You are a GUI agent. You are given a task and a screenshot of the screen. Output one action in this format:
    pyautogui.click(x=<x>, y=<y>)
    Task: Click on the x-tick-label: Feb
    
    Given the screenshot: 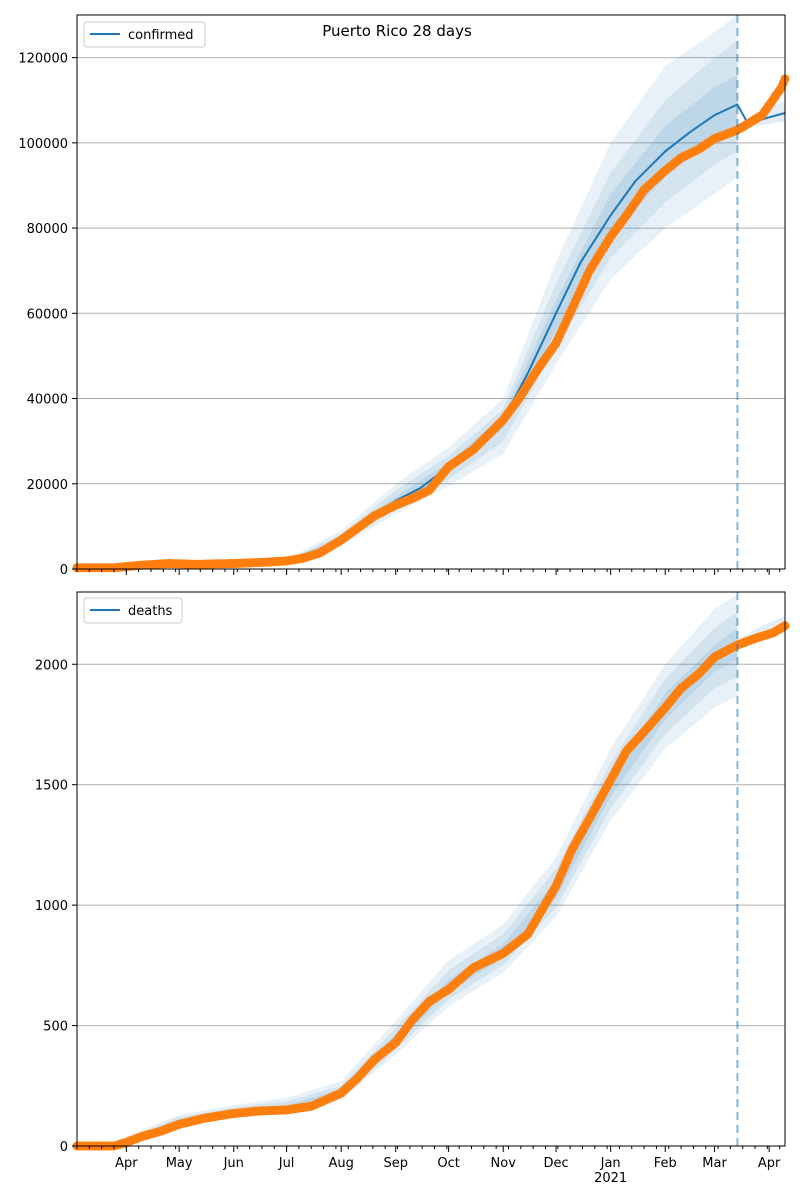 What is the action you would take?
    pyautogui.click(x=665, y=1163)
    